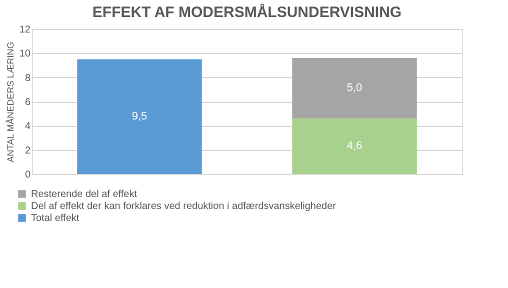 The image size is (508, 288). I want to click on y-tick-label: 12, so click(25, 30).